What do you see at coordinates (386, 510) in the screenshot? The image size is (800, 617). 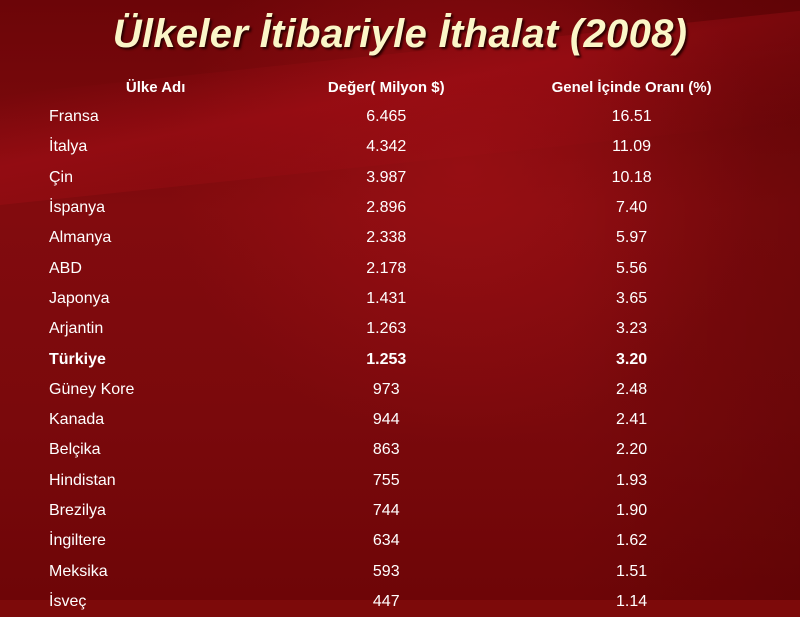 I see `value-cell: 744` at bounding box center [386, 510].